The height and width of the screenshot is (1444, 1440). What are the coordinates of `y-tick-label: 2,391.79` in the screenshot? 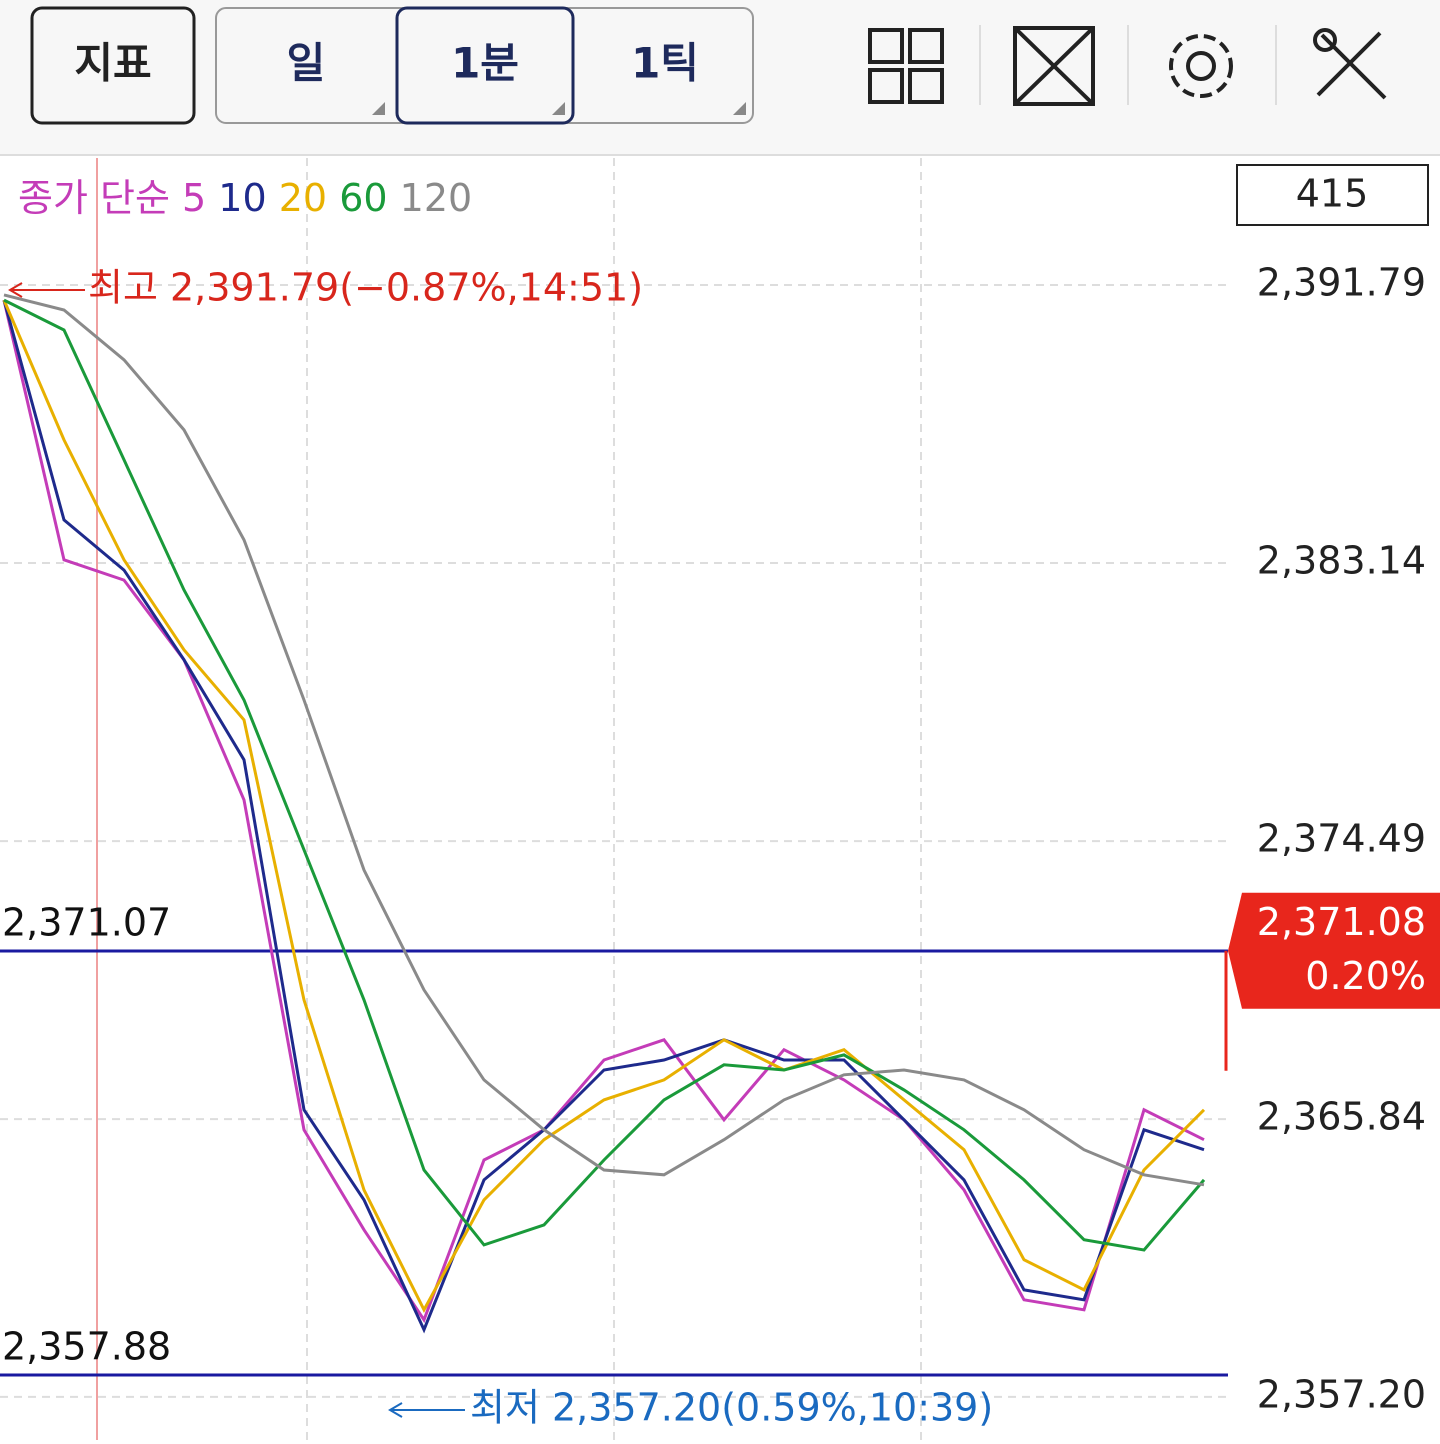 It's located at (1341, 282).